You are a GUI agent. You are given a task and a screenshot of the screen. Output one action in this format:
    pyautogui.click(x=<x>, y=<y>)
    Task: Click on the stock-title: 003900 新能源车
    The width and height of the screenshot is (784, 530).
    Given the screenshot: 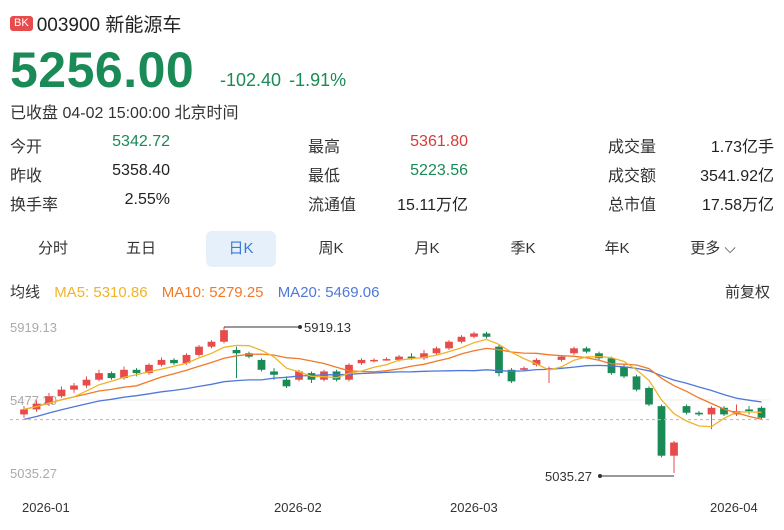 What is the action you would take?
    pyautogui.click(x=109, y=25)
    